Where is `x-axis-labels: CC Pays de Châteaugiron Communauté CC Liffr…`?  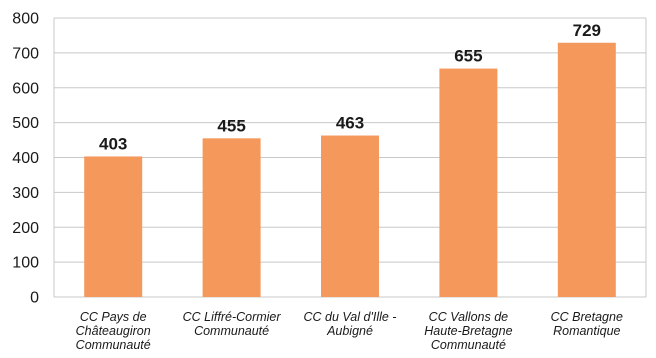
x-axis-labels: CC Pays de Châteaugiron Communauté CC Liffr… is located at coordinates (349, 331).